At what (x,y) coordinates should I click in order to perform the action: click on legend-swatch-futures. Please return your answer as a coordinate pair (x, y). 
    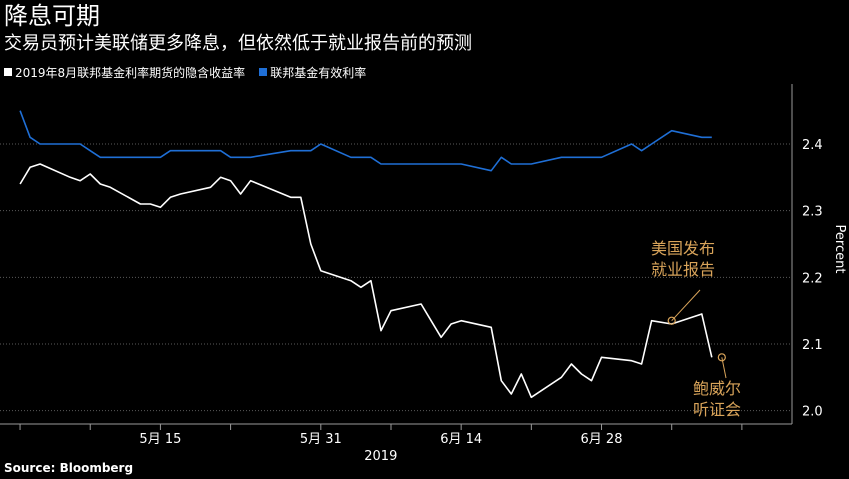
    Looking at the image, I should click on (8, 72).